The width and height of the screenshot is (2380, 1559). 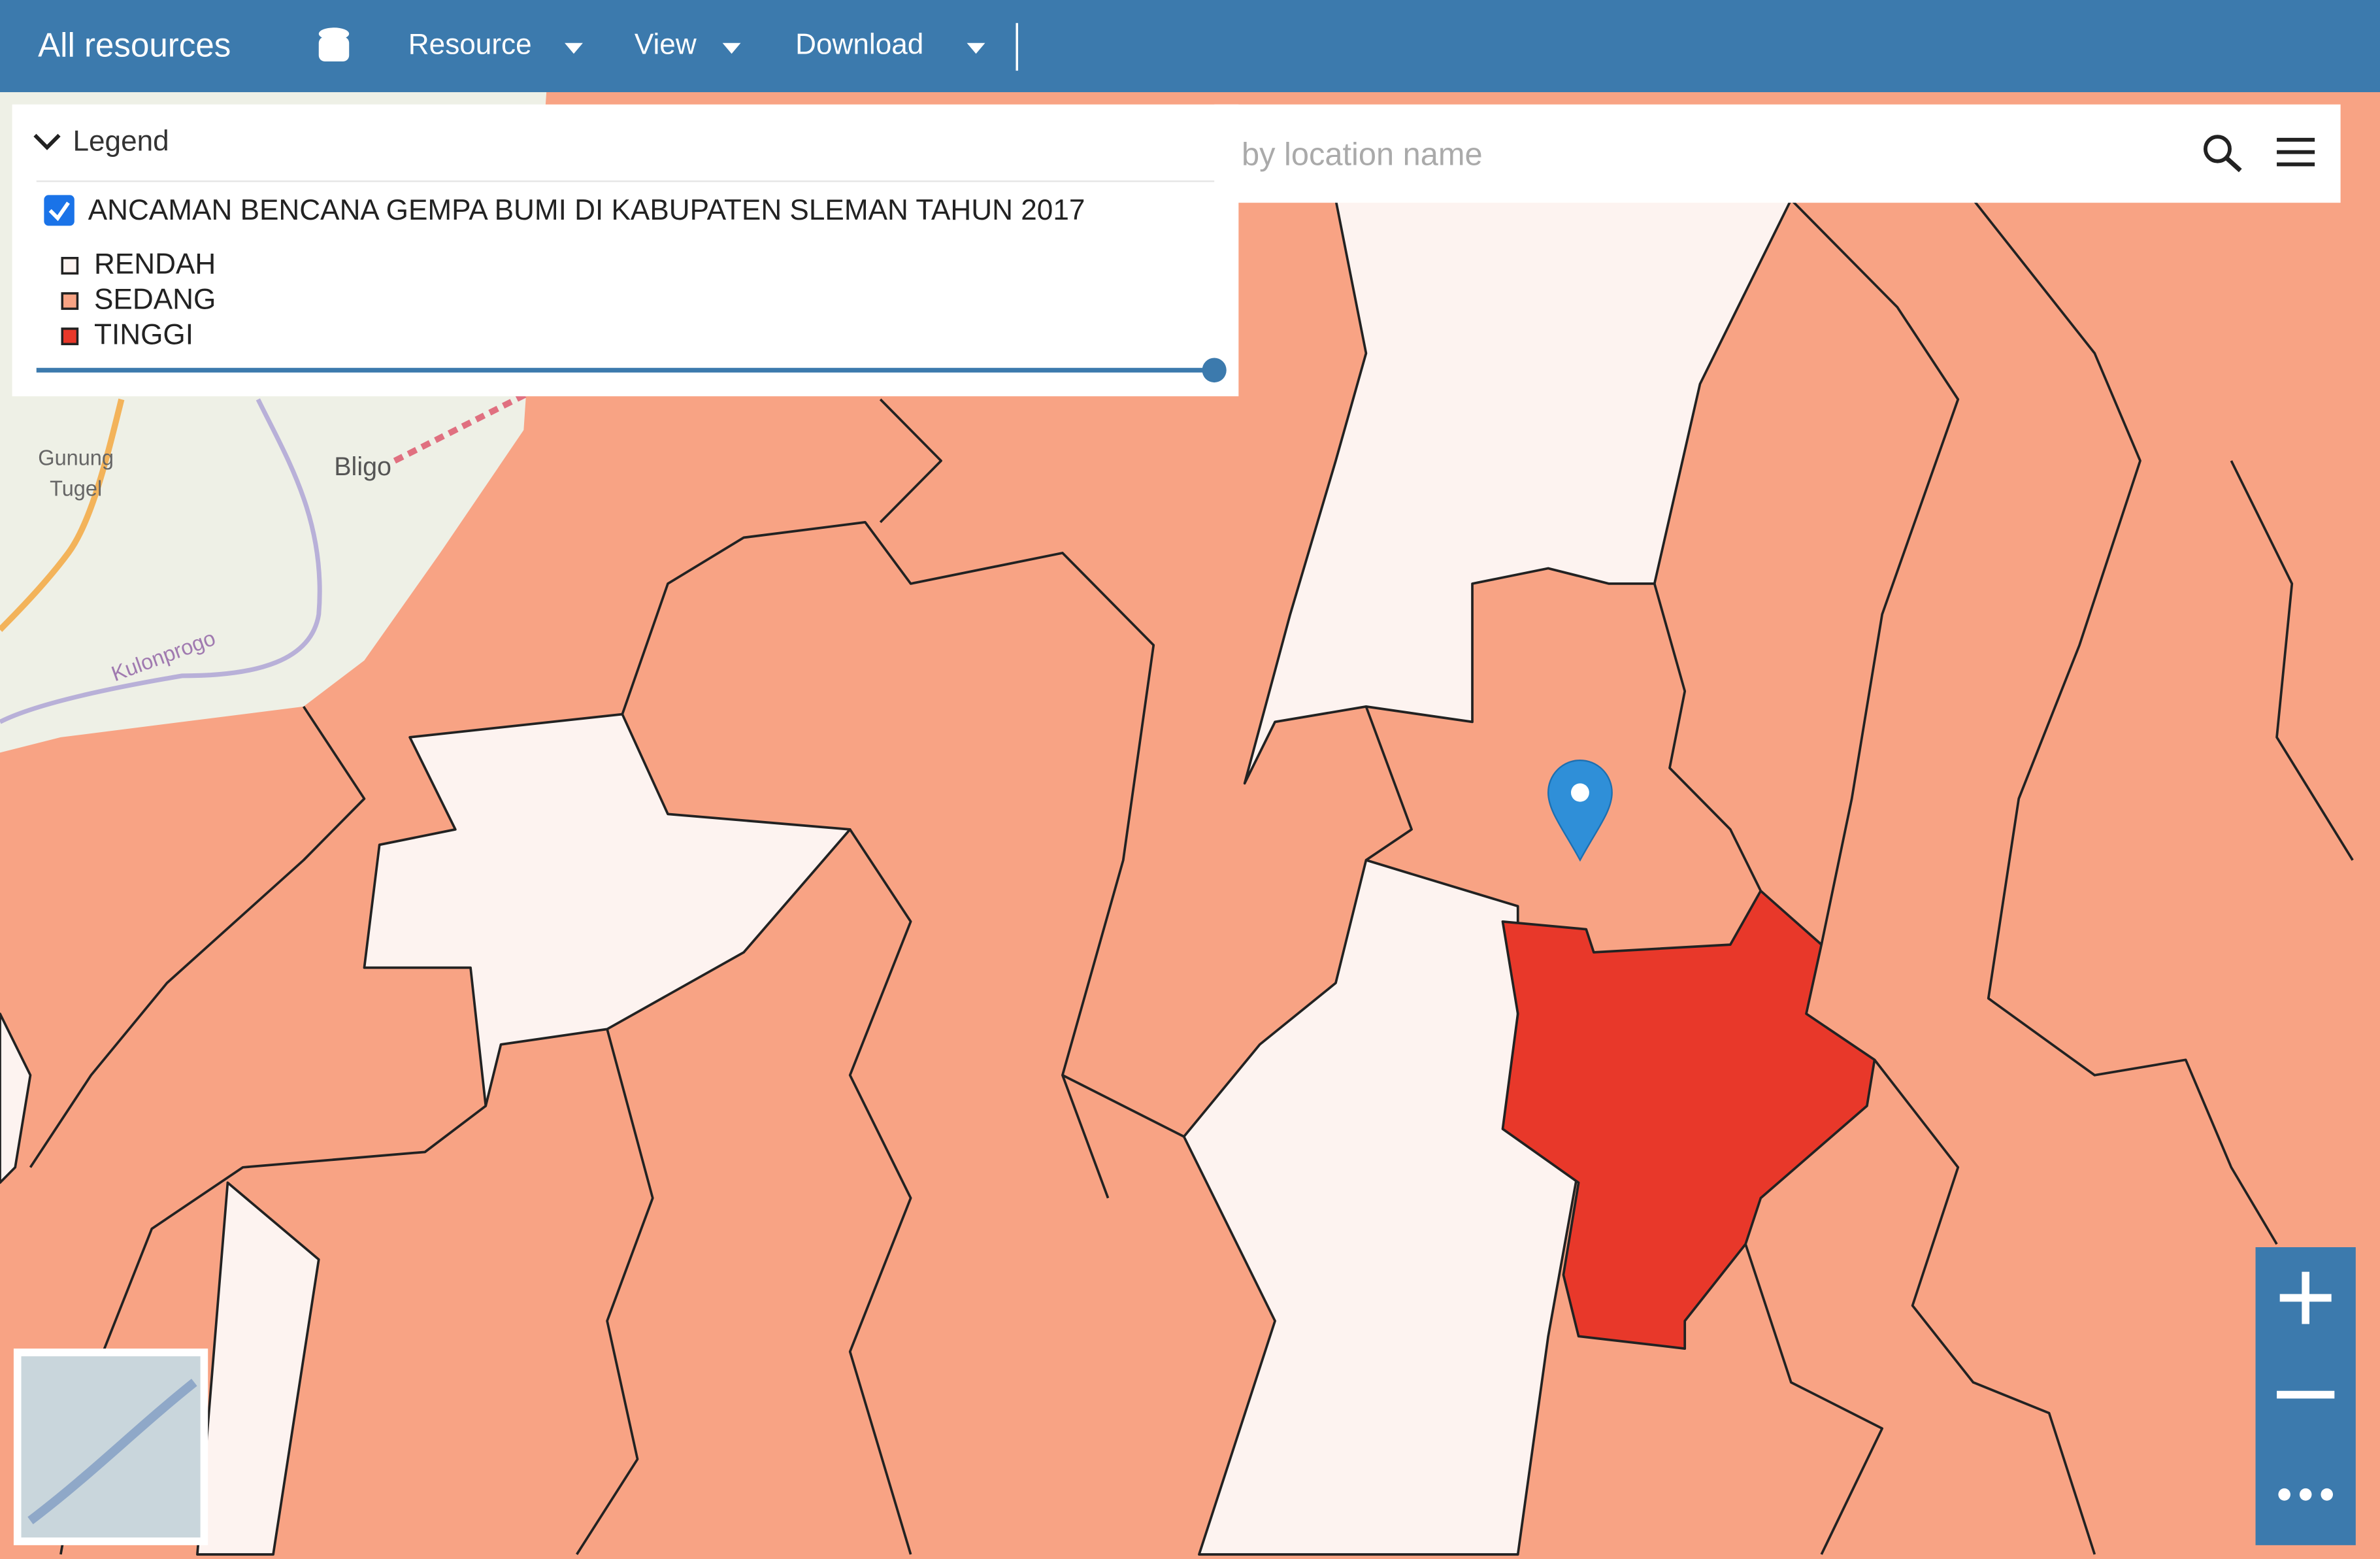 I want to click on map-marker, so click(x=1580, y=811).